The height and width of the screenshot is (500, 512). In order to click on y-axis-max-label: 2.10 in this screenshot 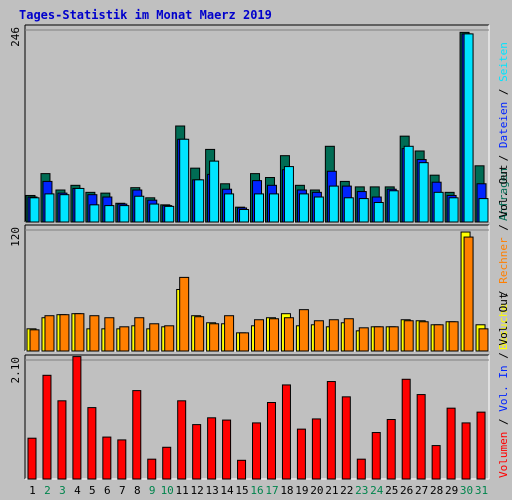, I will do `click(15, 370)`.